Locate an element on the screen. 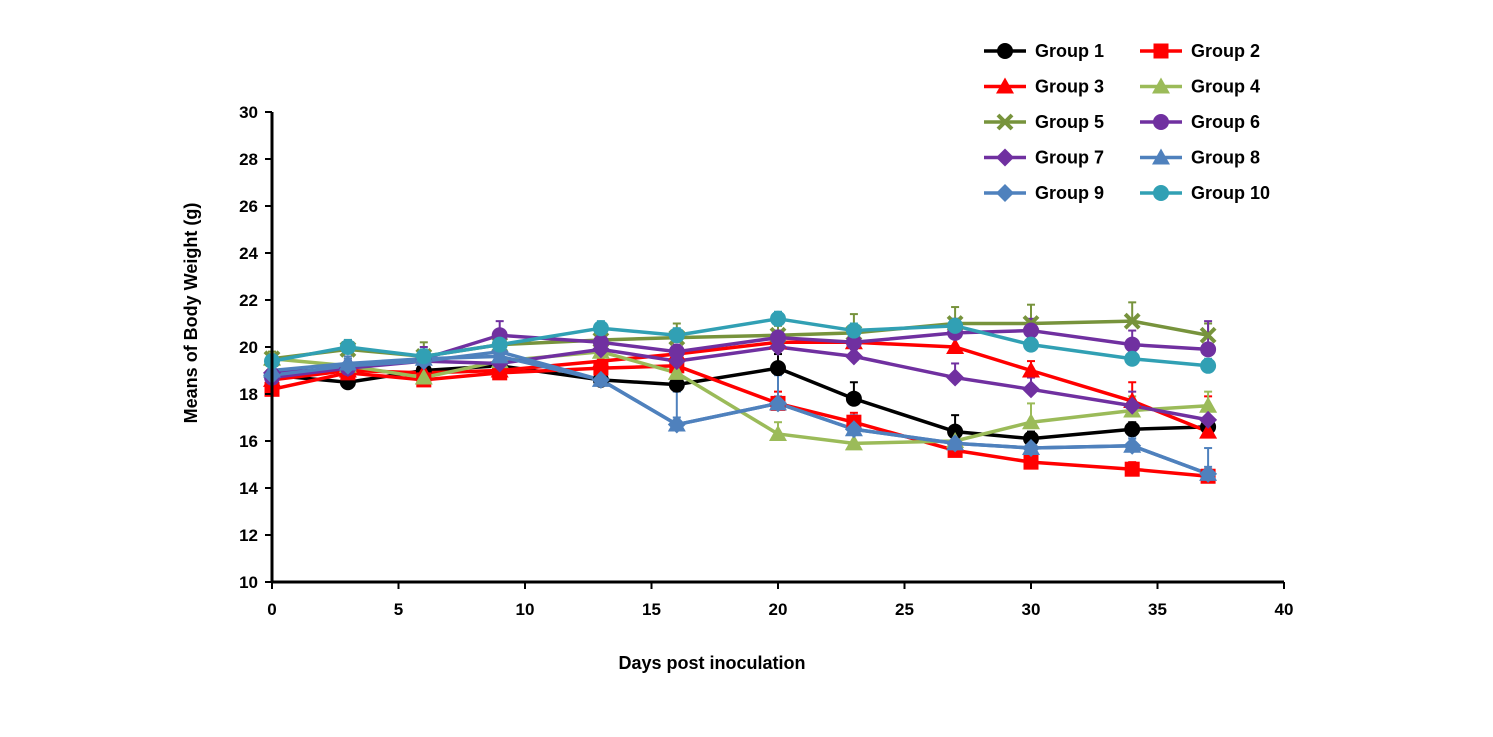 This screenshot has height=737, width=1493. legend-item-group-5: Group 5 is located at coordinates (1044, 122).